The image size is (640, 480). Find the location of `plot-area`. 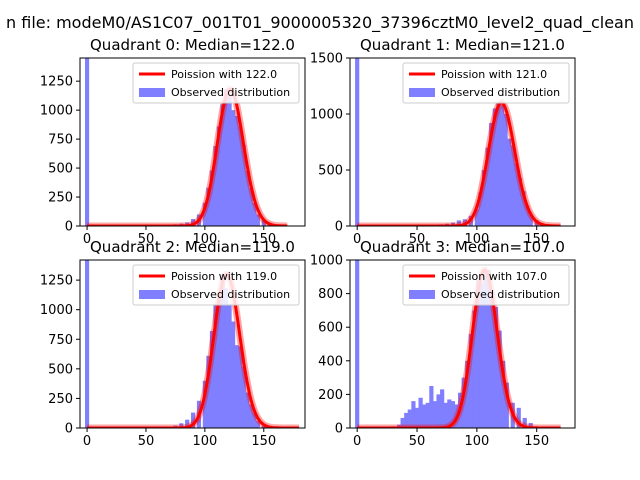

plot-area is located at coordinates (192, 344).